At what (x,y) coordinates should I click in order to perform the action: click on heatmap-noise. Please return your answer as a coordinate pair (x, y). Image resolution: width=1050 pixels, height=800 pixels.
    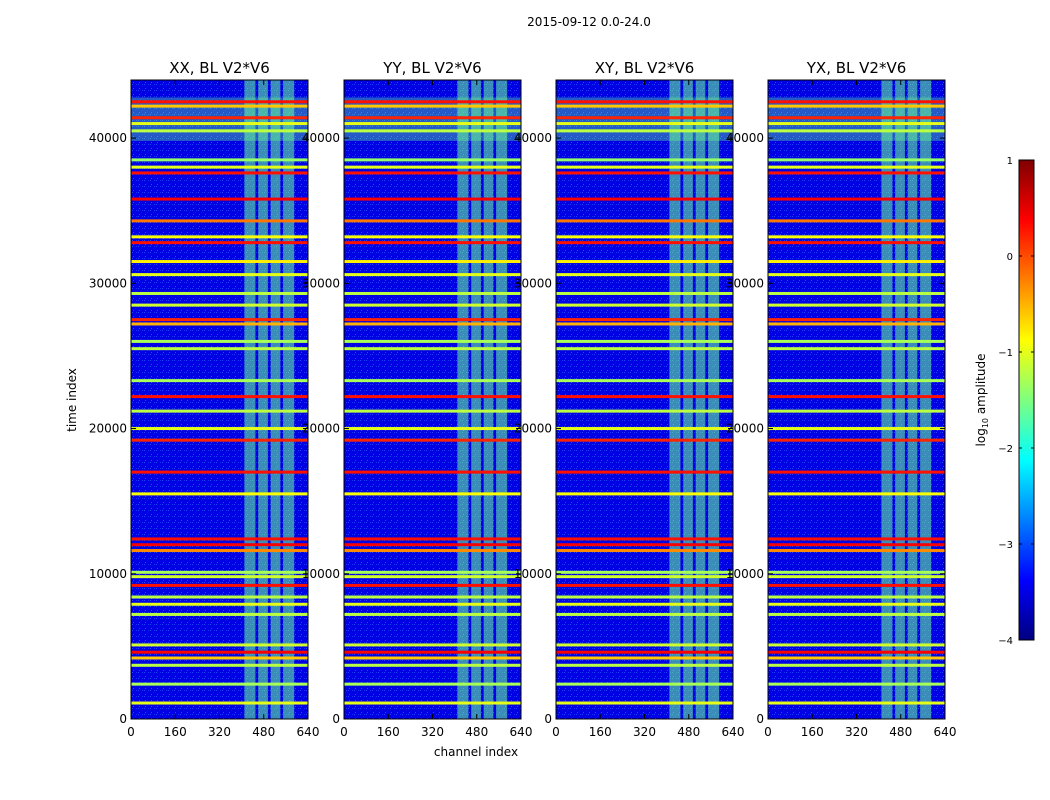
    Looking at the image, I should click on (219, 399).